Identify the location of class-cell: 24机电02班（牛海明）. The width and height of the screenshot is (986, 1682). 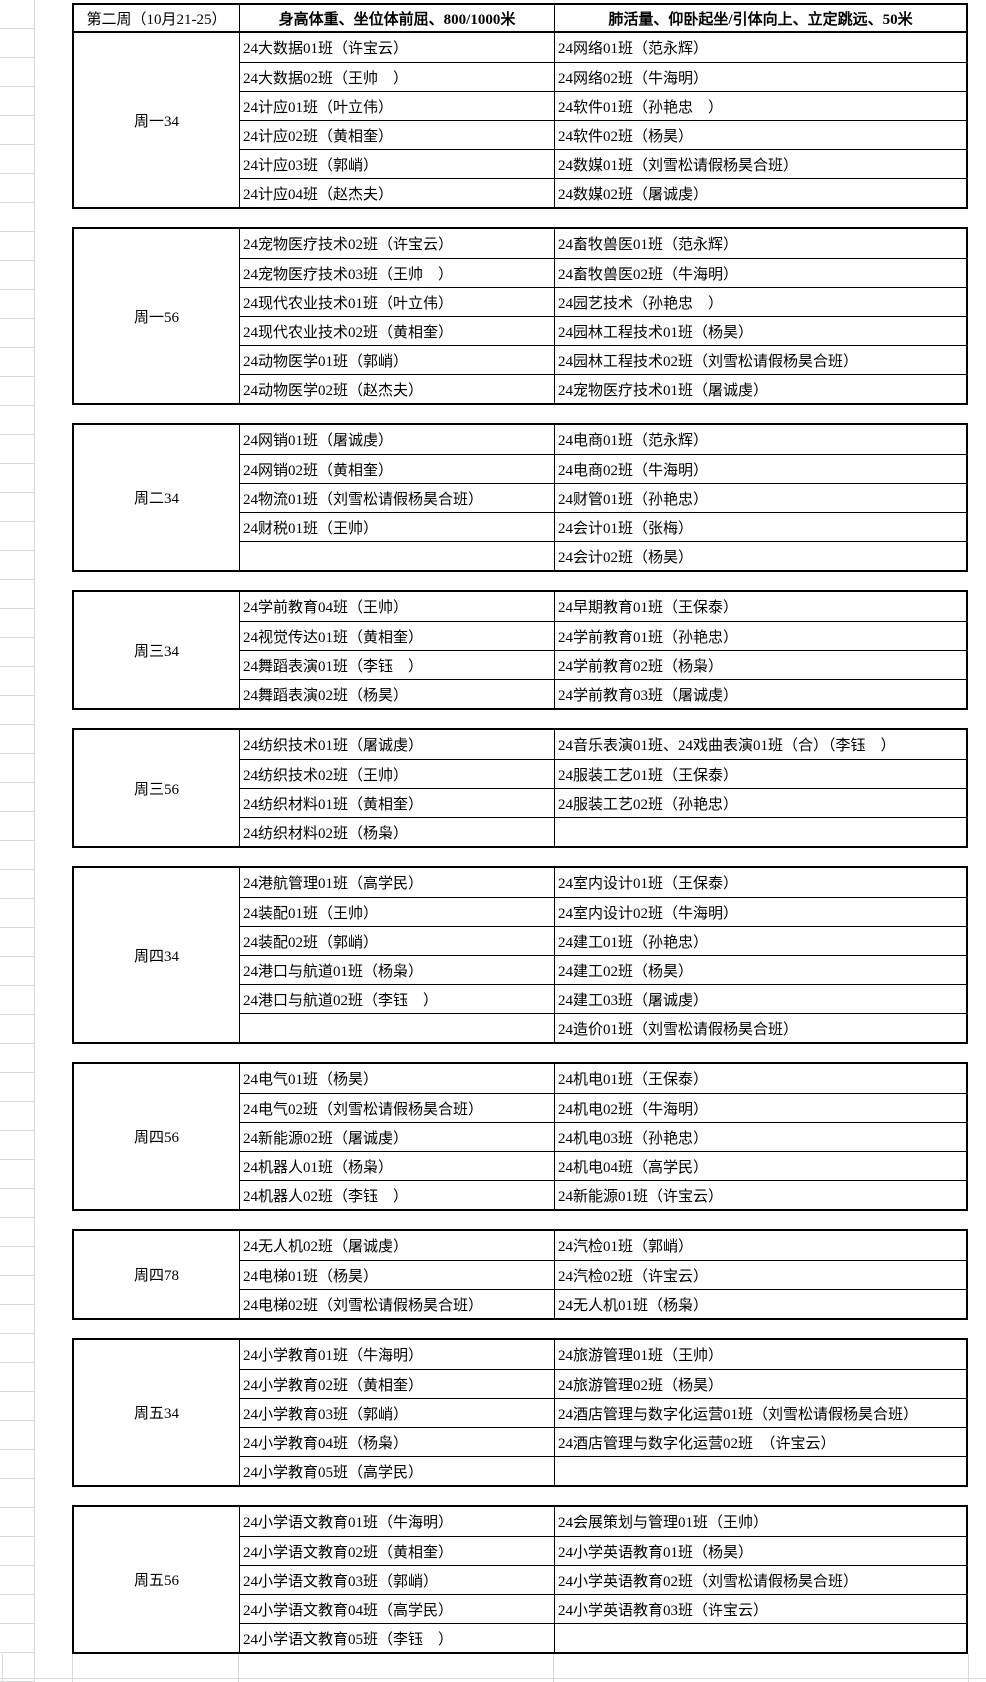
(633, 1109).